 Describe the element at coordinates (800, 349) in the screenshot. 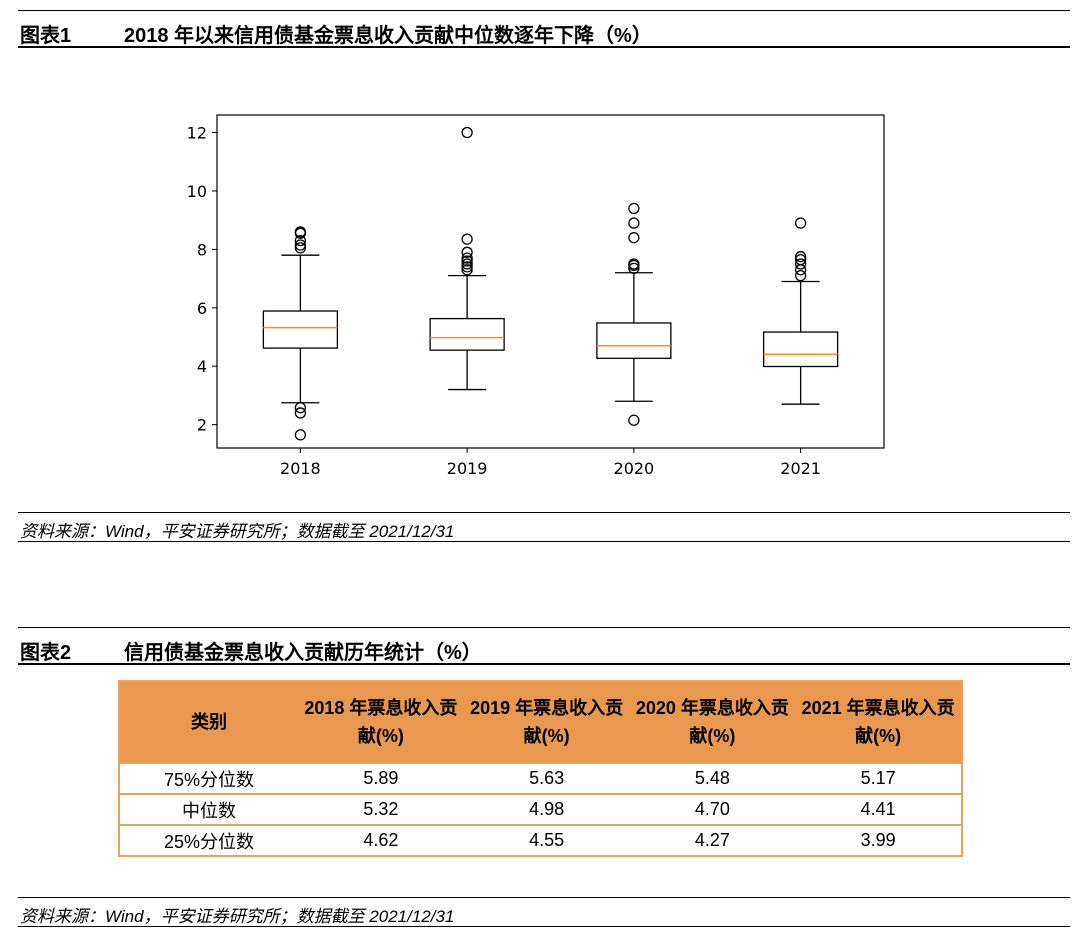

I see `box-2021` at that location.